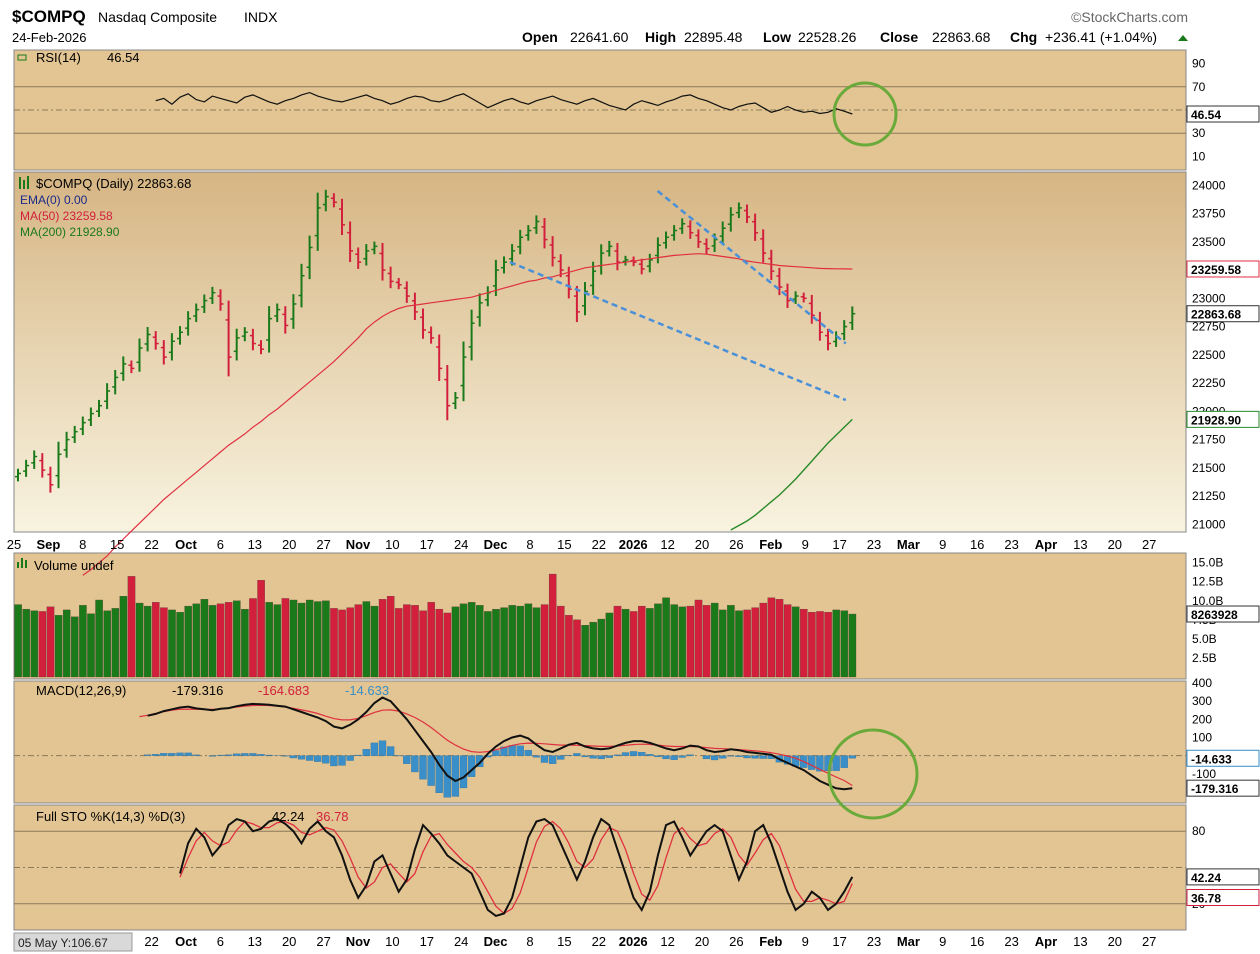  Describe the element at coordinates (599, 941) in the screenshot. I see `stoch-xtick: 22` at that location.